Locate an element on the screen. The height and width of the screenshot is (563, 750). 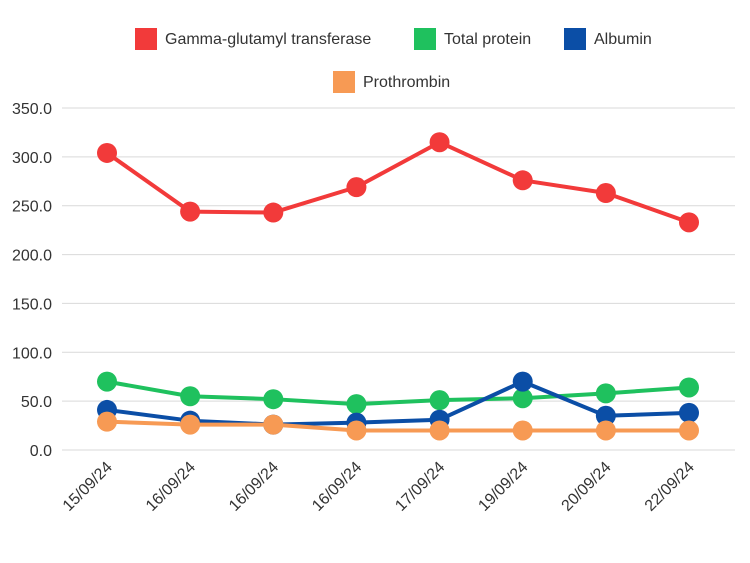
x-tick-label: 17/09/24 is located at coordinates (420, 487).